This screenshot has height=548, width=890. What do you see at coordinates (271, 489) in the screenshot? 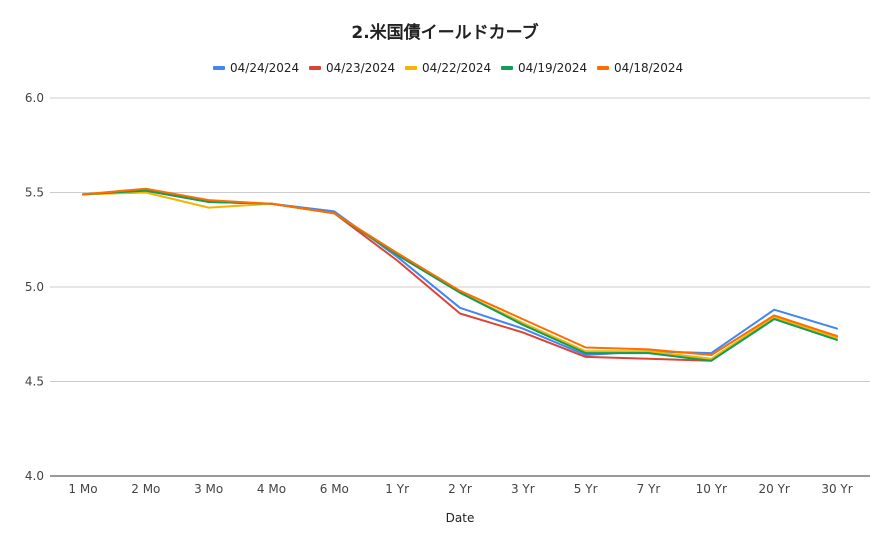
I see `x-tick-label: 4 Mo` at bounding box center [271, 489].